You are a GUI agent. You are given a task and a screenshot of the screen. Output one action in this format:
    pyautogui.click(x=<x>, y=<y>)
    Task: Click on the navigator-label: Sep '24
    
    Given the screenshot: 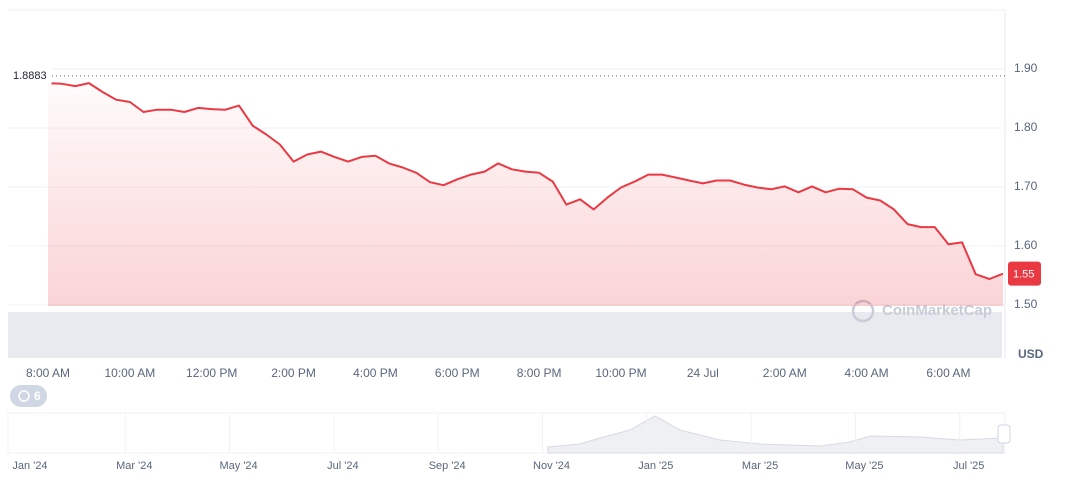 What is the action you would take?
    pyautogui.click(x=447, y=466)
    